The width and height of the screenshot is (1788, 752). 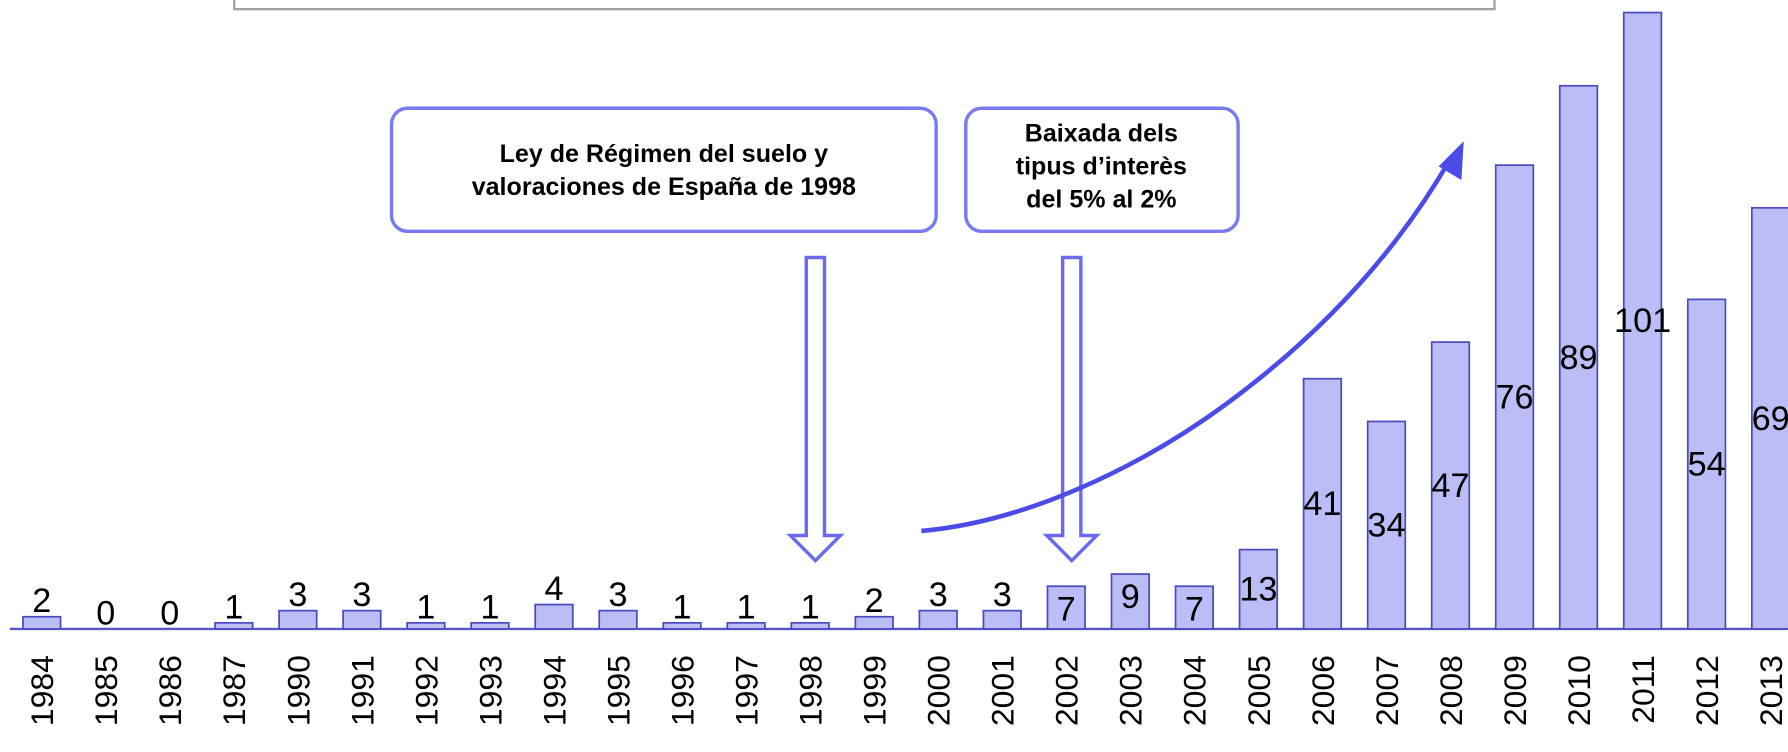 What do you see at coordinates (42, 690) in the screenshot?
I see `x-tick-label: 1984` at bounding box center [42, 690].